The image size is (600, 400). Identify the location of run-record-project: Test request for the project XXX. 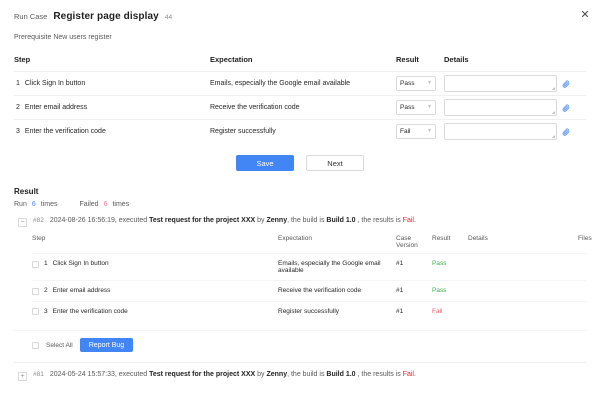
(202, 220).